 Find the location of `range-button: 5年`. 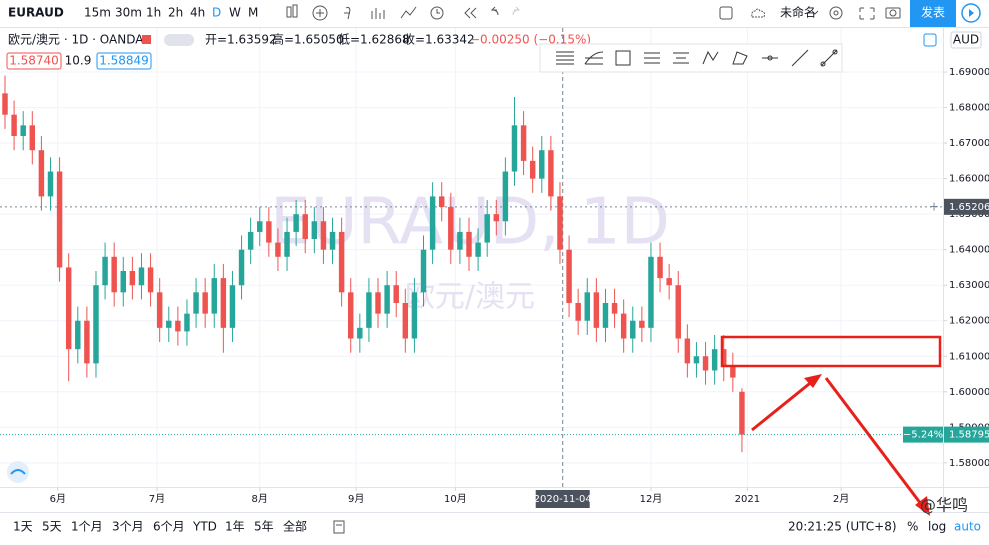

range-button: 5年 is located at coordinates (264, 527).